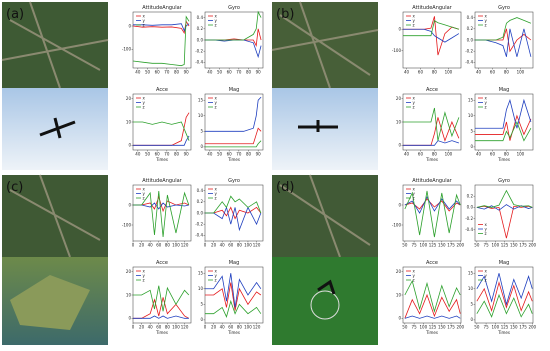  Describe the element at coordinates (469, 51) in the screenshot. I see `y-tick-label: -0.2` at that location.